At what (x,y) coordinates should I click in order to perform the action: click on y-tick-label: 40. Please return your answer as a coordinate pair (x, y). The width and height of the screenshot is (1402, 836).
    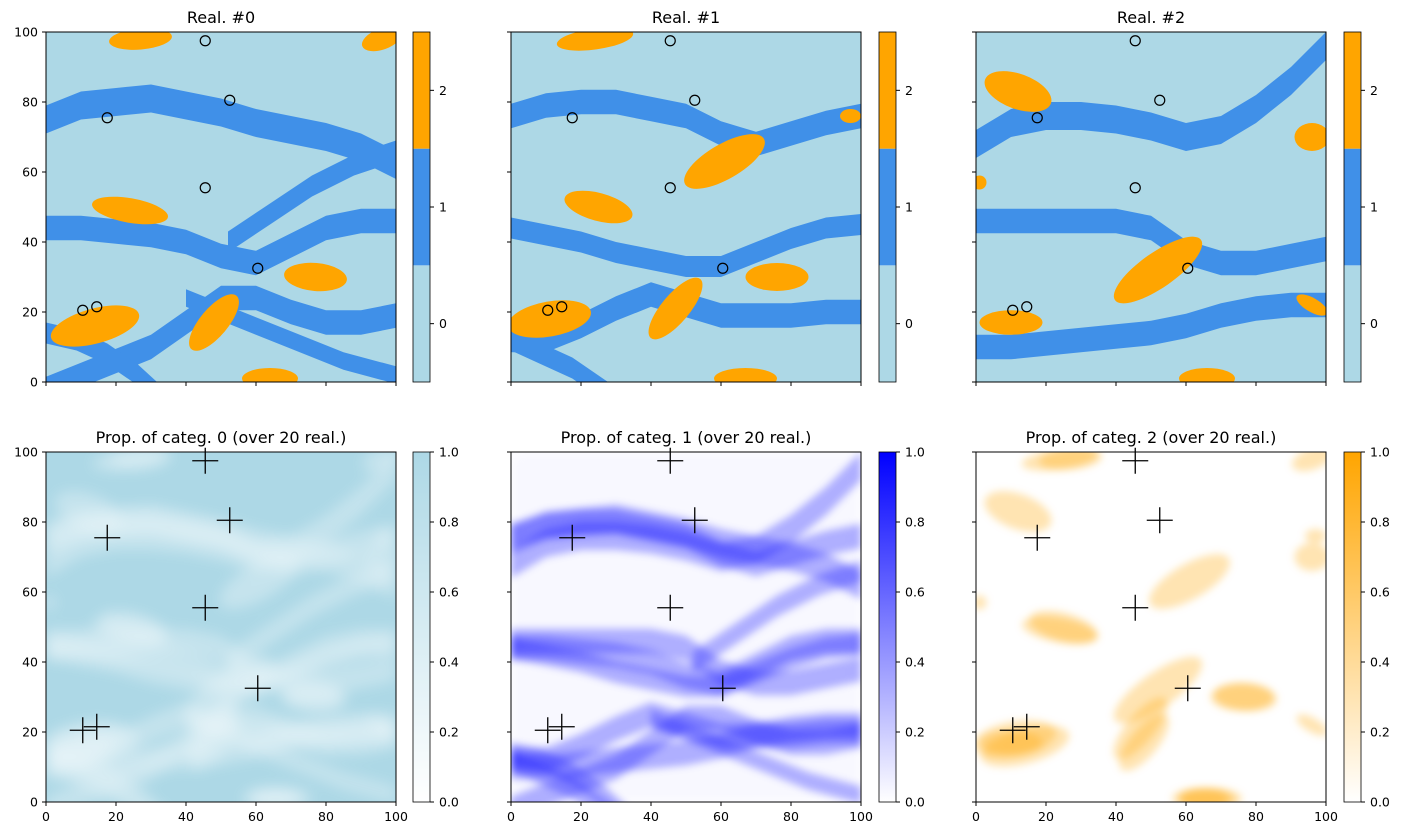
    Looking at the image, I should click on (30, 662).